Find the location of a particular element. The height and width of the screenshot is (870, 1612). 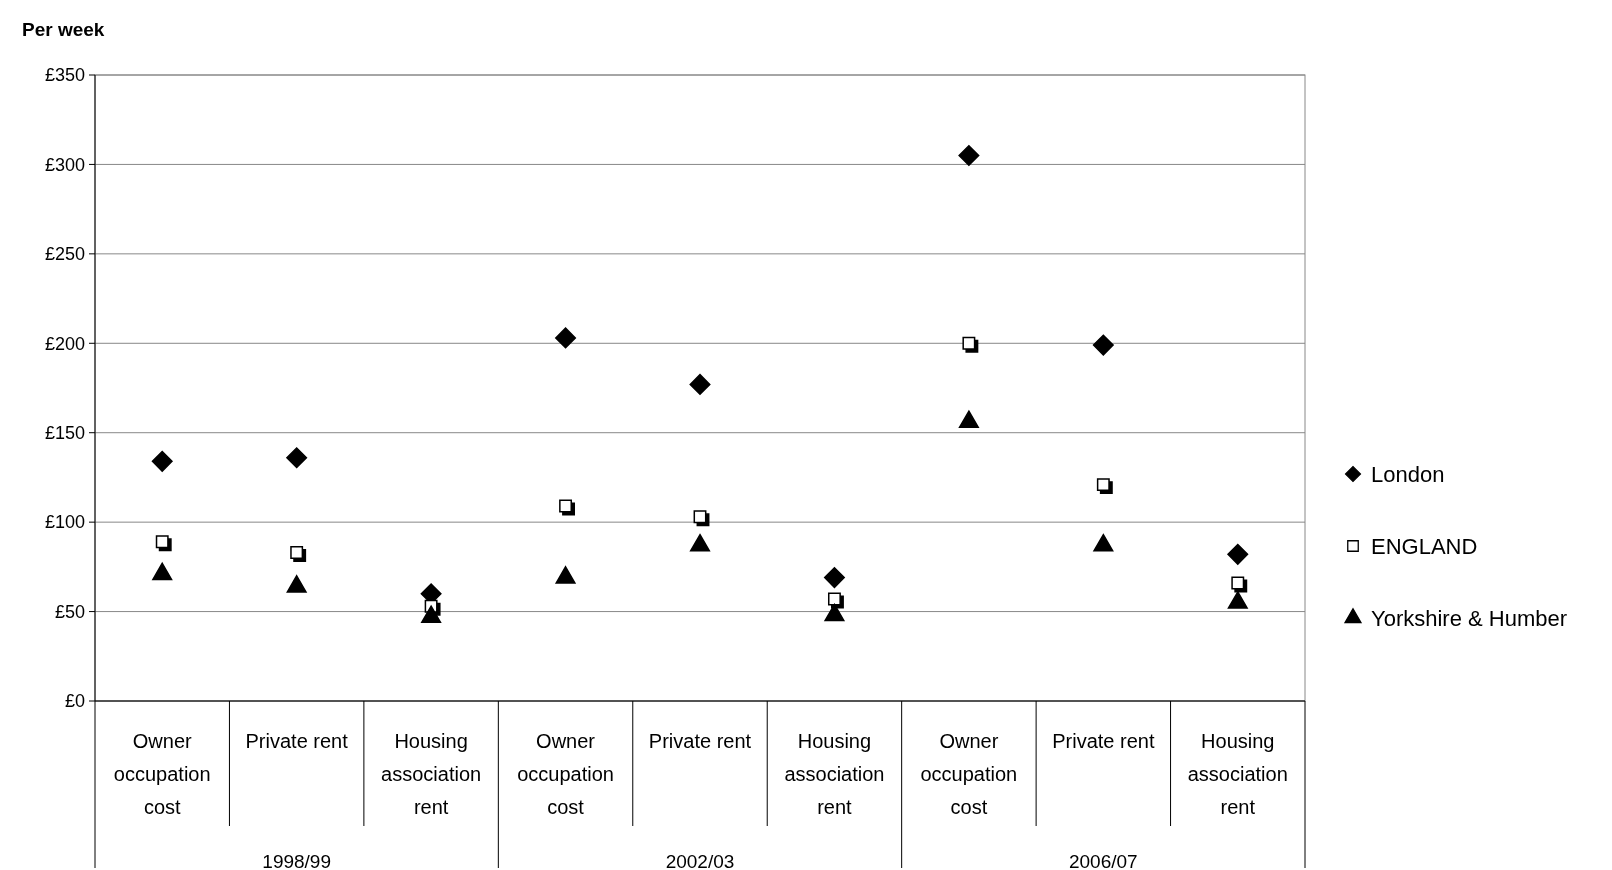

y-tick-label: £350 is located at coordinates (64, 75).